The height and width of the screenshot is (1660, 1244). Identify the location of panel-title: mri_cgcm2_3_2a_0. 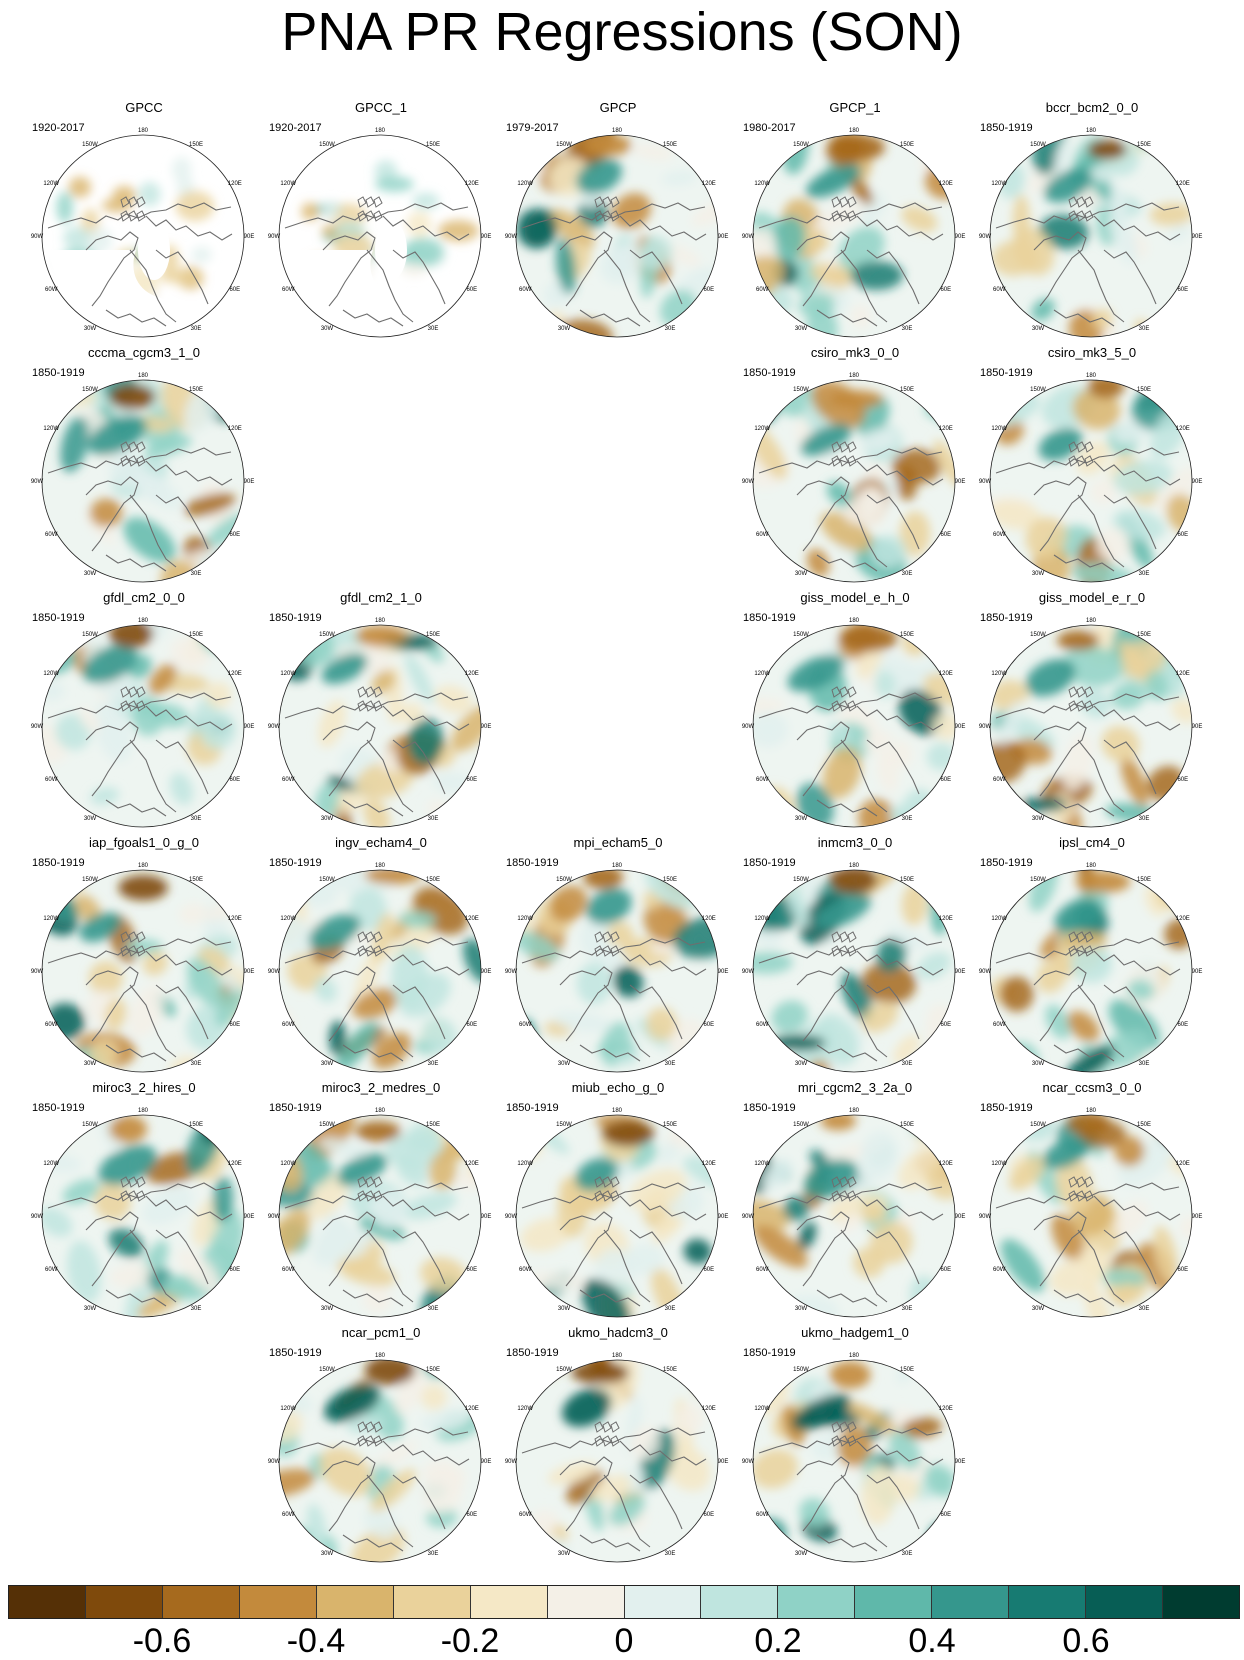
(855, 1087).